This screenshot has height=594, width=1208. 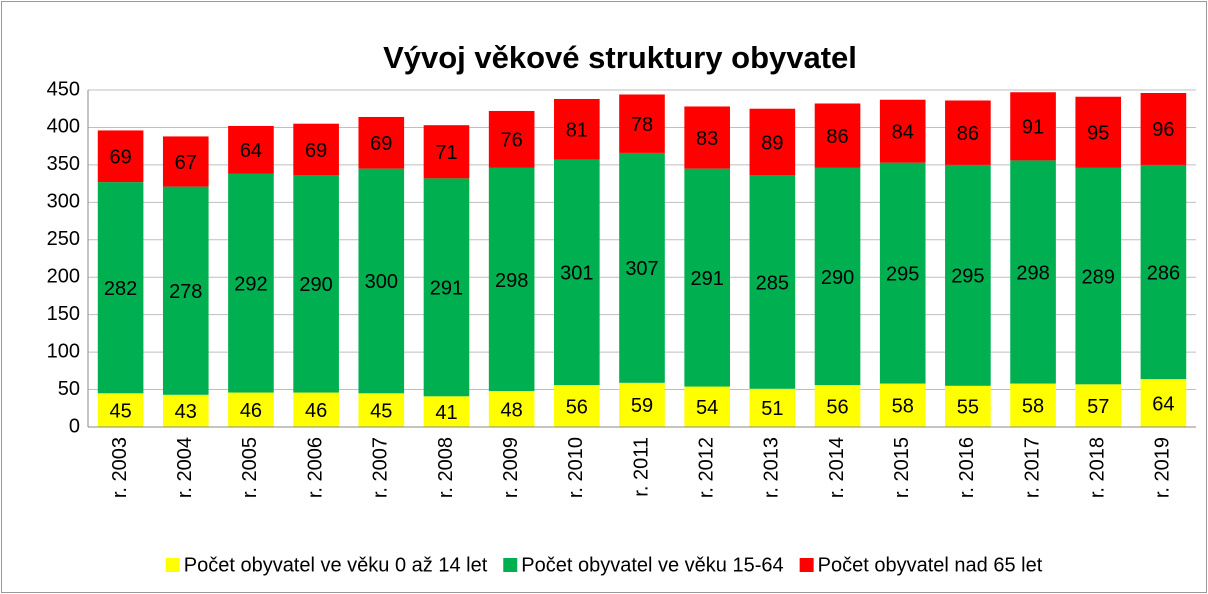 I want to click on x-tick-label: r. 2016, so click(x=967, y=467).